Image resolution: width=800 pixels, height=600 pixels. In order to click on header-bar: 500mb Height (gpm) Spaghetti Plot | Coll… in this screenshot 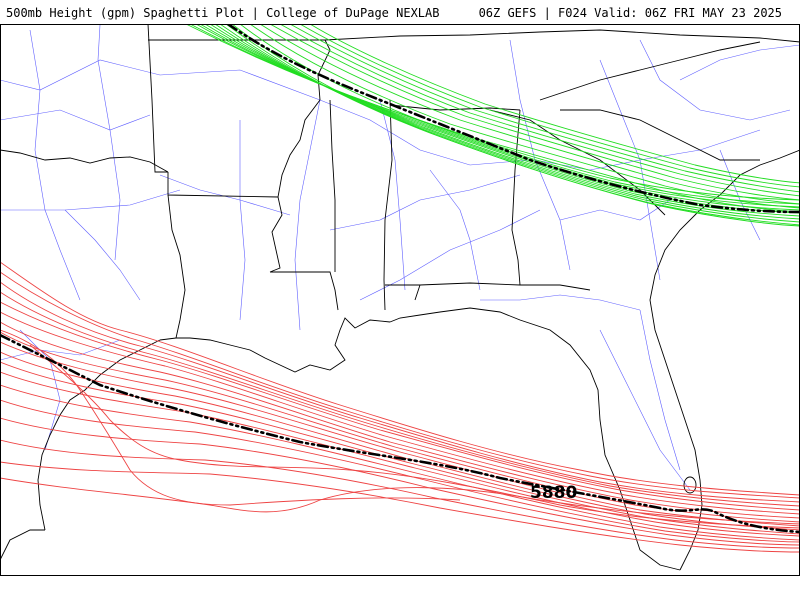, I will do `click(400, 12)`.